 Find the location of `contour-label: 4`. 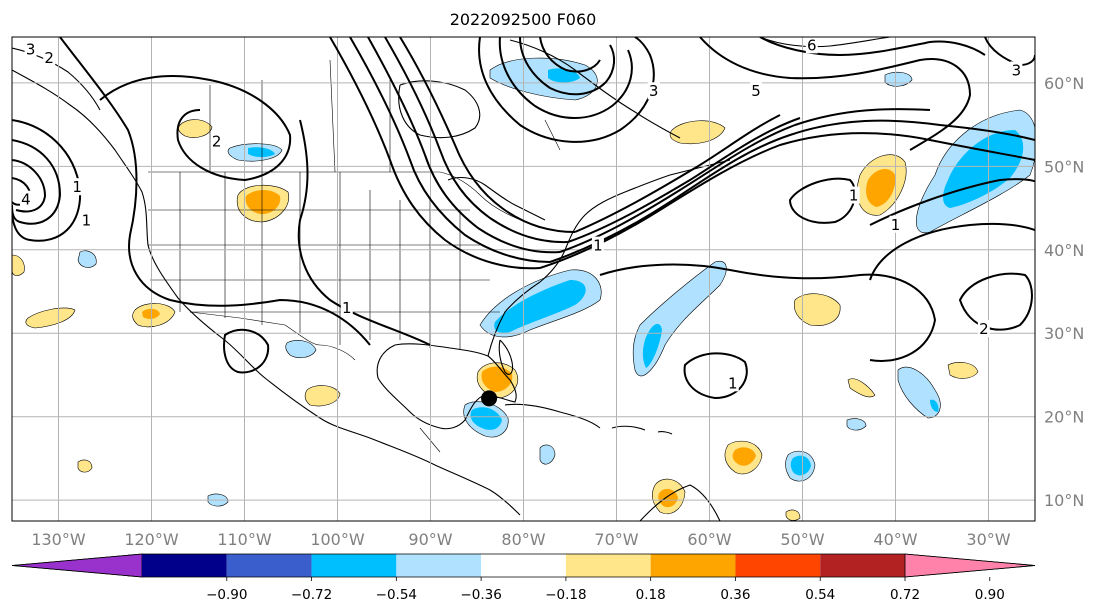

contour-label: 4 is located at coordinates (26, 200).